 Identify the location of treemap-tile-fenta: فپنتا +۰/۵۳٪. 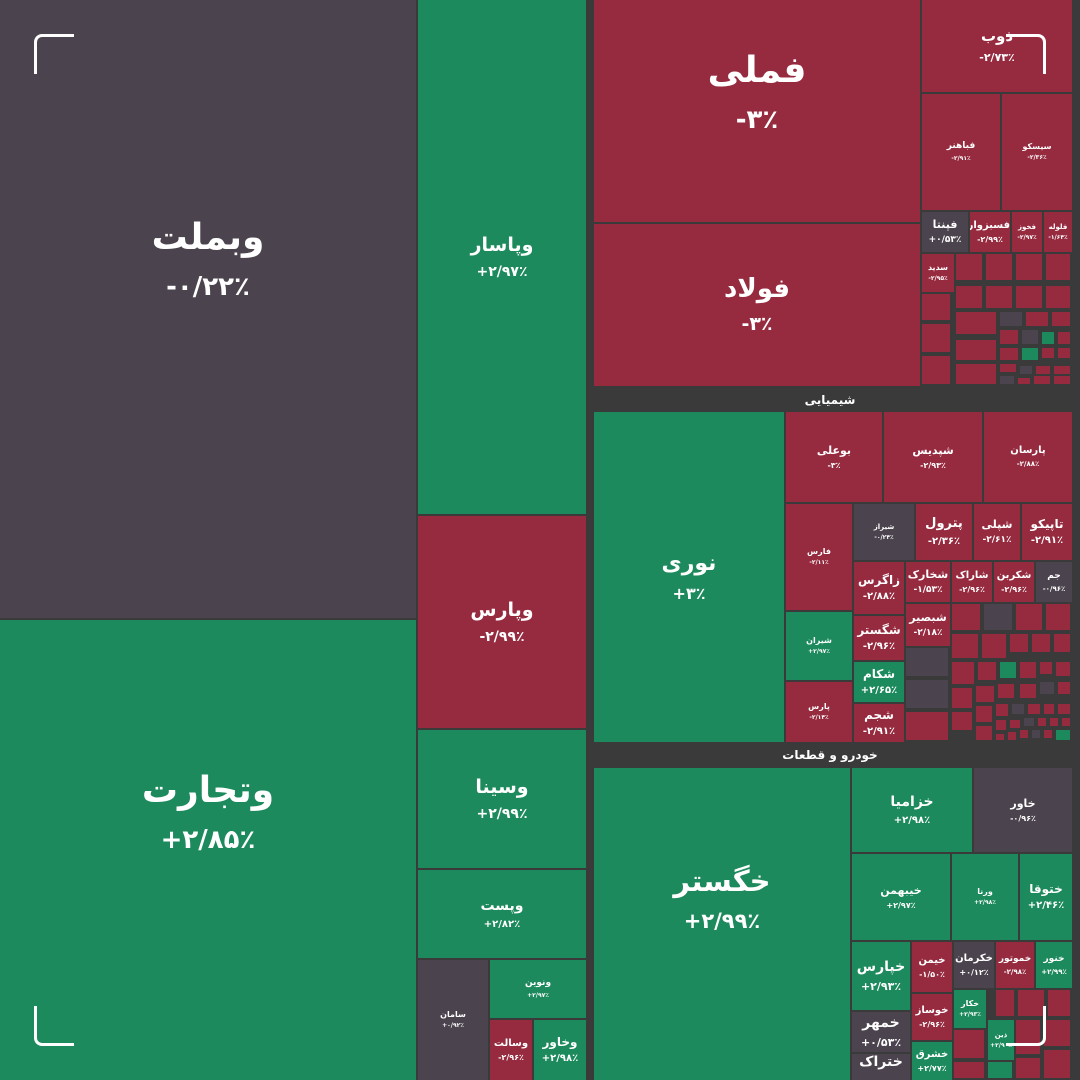
(945, 232).